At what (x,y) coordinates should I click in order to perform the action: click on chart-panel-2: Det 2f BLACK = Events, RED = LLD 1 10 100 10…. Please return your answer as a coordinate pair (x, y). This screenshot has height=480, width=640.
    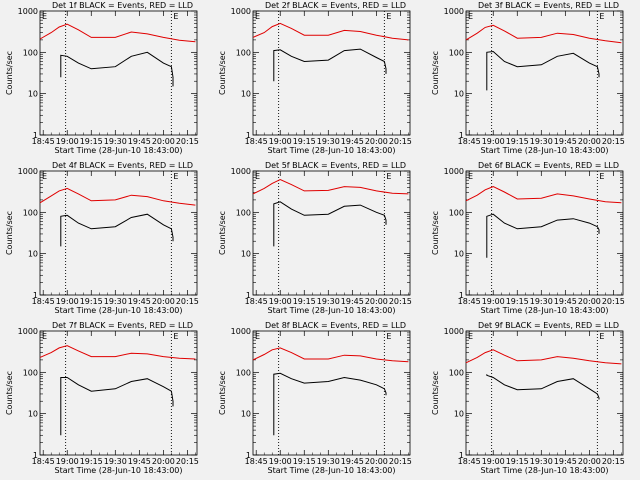
    Looking at the image, I should click on (315, 78).